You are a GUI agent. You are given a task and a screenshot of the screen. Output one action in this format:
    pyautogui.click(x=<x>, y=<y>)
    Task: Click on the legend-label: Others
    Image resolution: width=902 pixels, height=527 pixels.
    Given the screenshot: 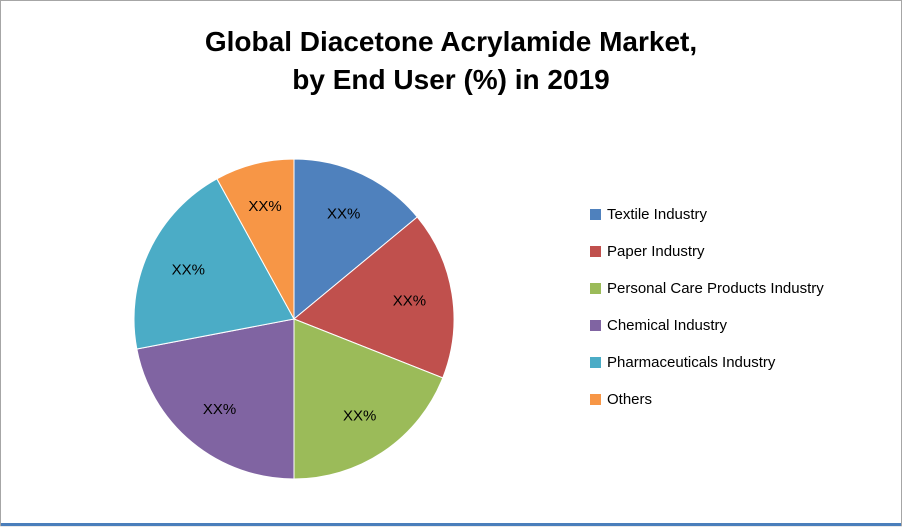 What is the action you would take?
    pyautogui.click(x=630, y=399)
    